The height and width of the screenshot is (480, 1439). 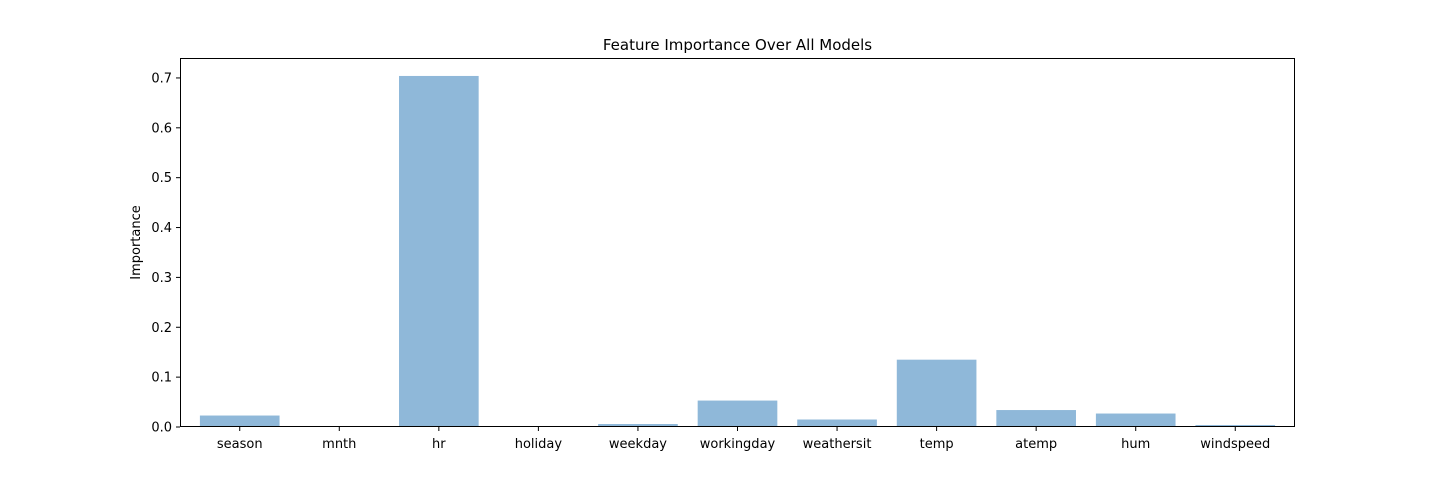 What do you see at coordinates (240, 444) in the screenshot?
I see `x-tick-label: season` at bounding box center [240, 444].